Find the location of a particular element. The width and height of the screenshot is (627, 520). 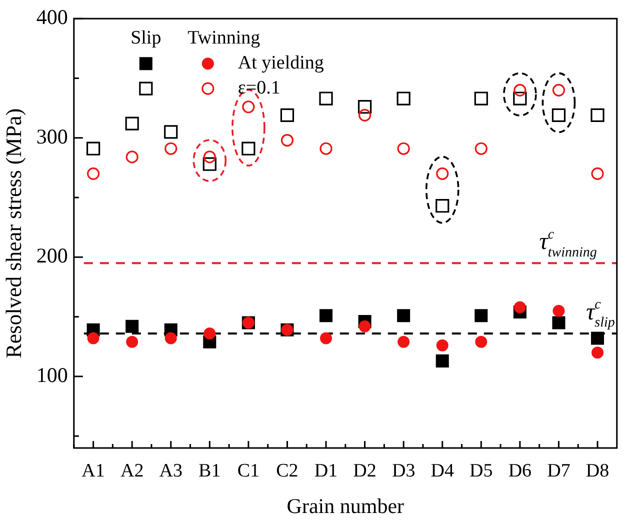

annotation: Slip is located at coordinates (146, 38).